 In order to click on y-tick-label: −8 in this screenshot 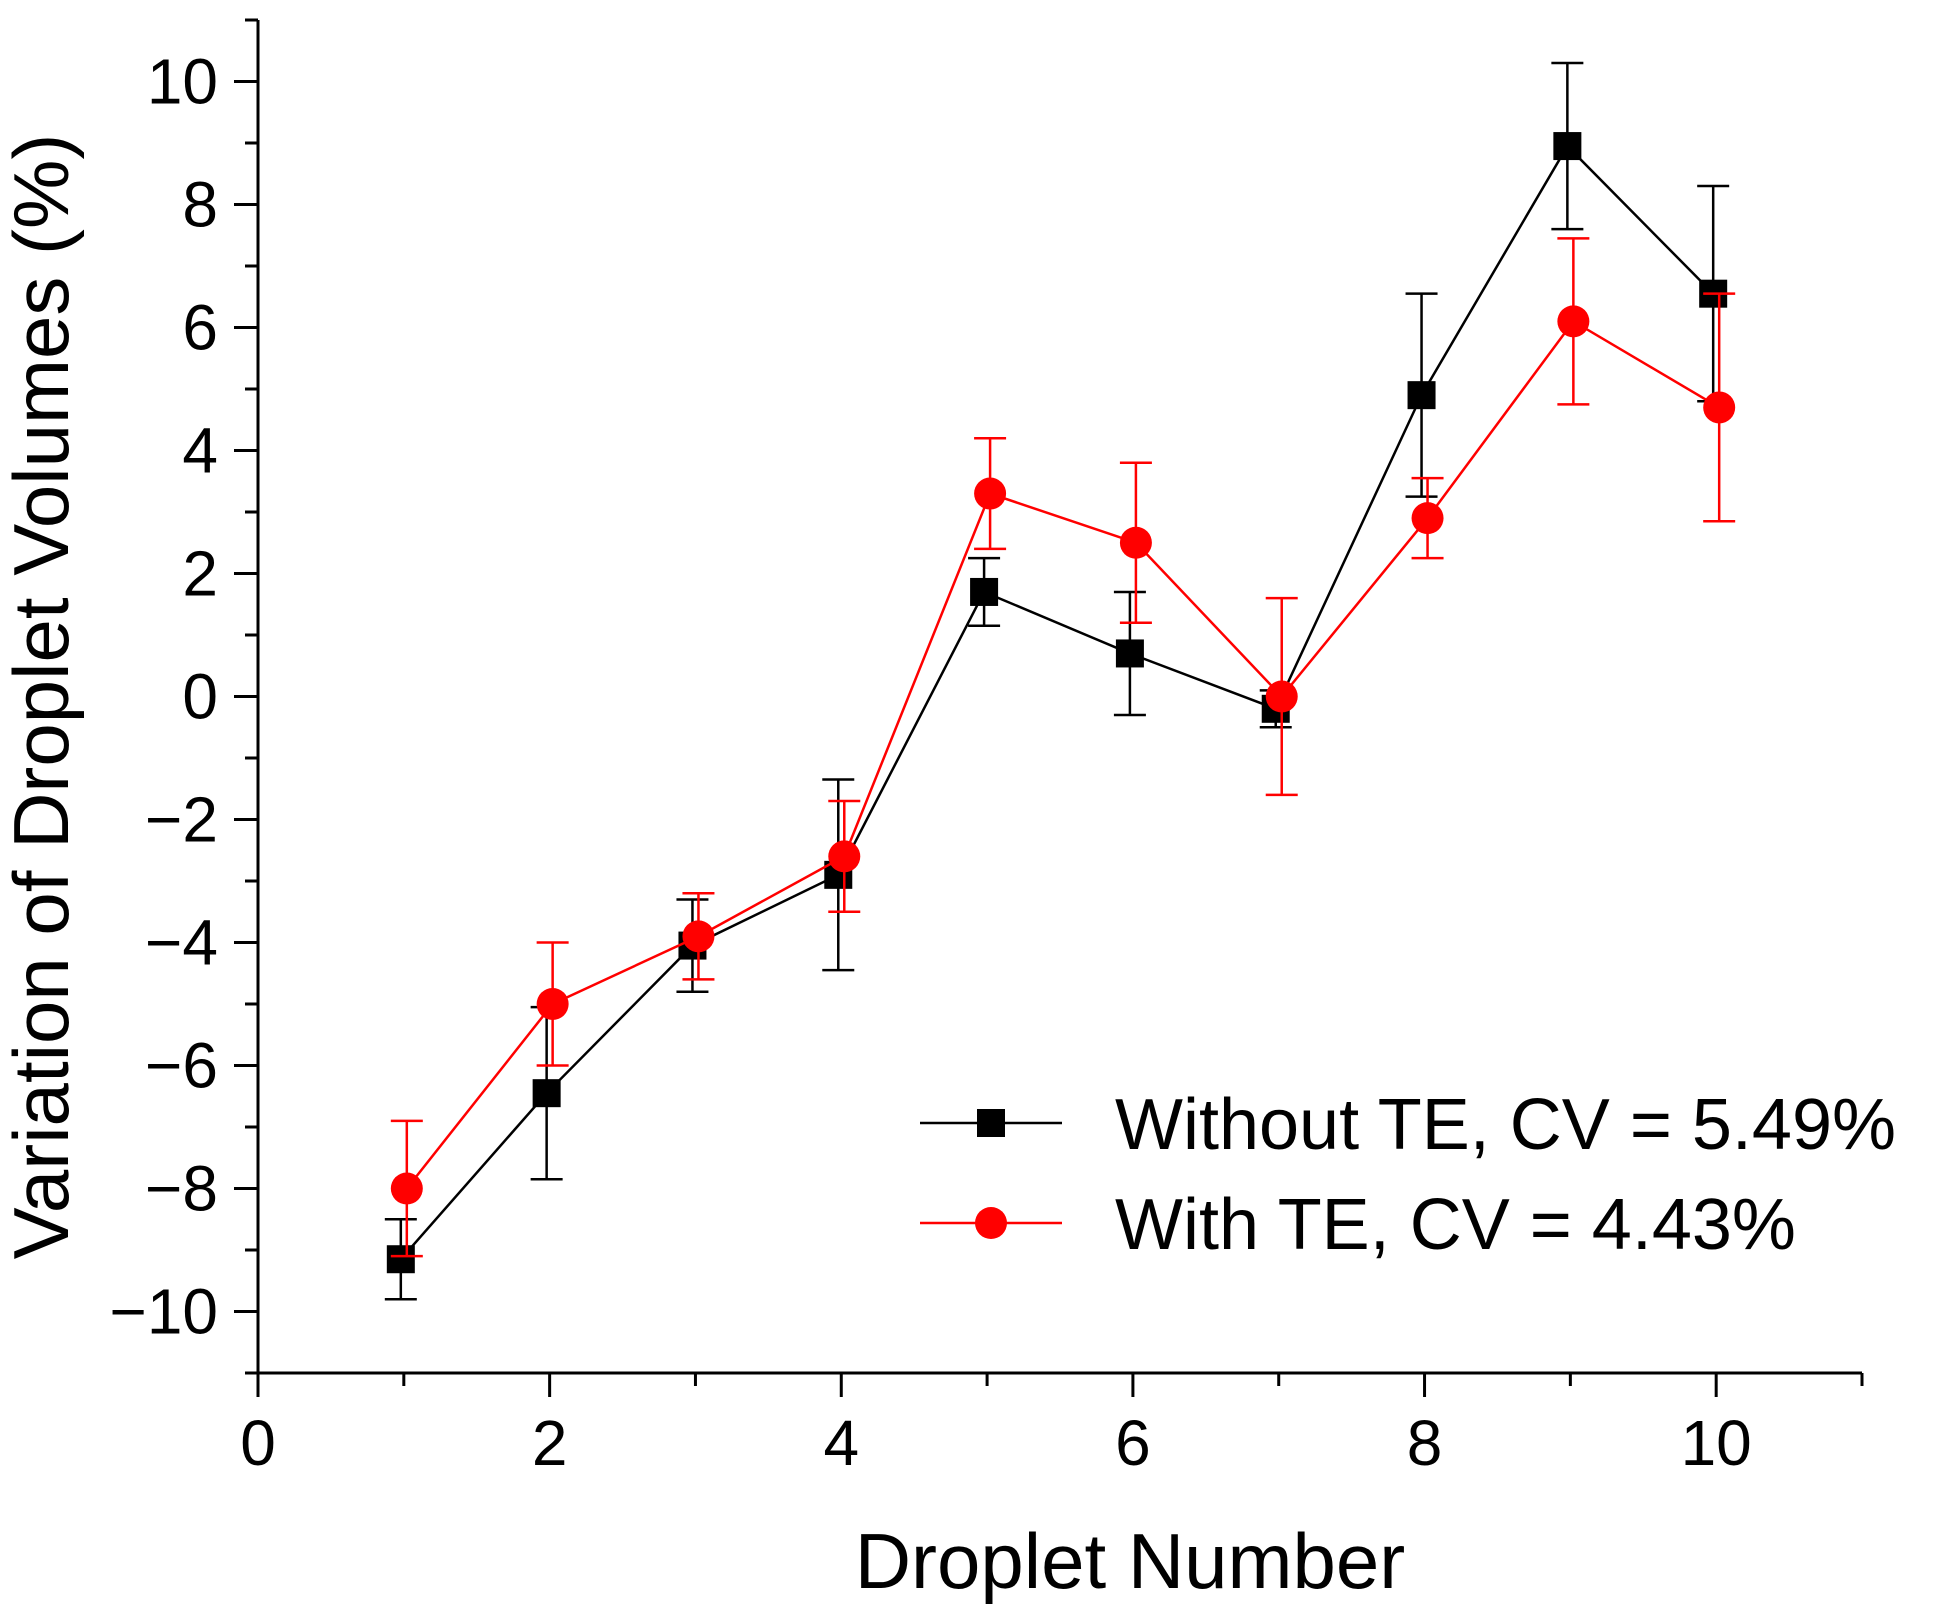, I will do `click(181, 1189)`.